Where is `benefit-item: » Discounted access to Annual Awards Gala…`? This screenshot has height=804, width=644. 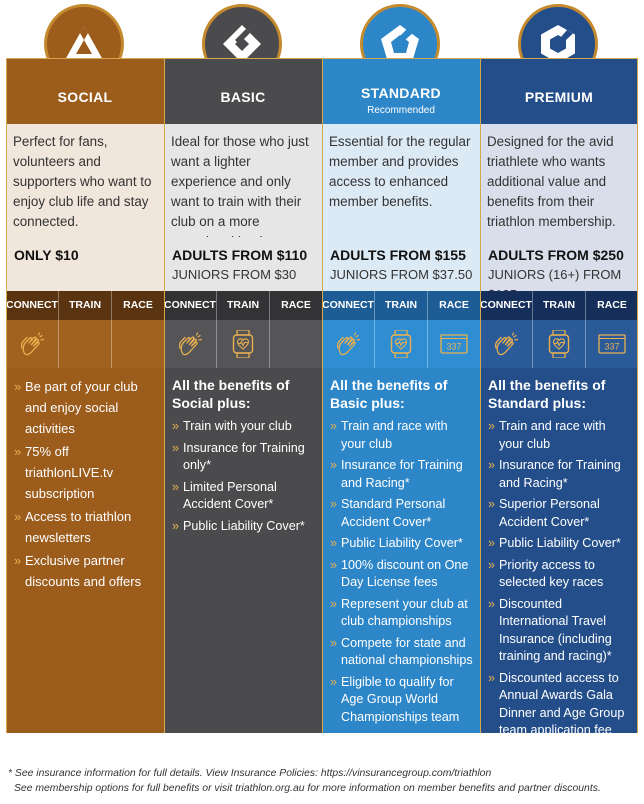 benefit-item: » Discounted access to Annual Awards Gala… is located at coordinates (556, 704).